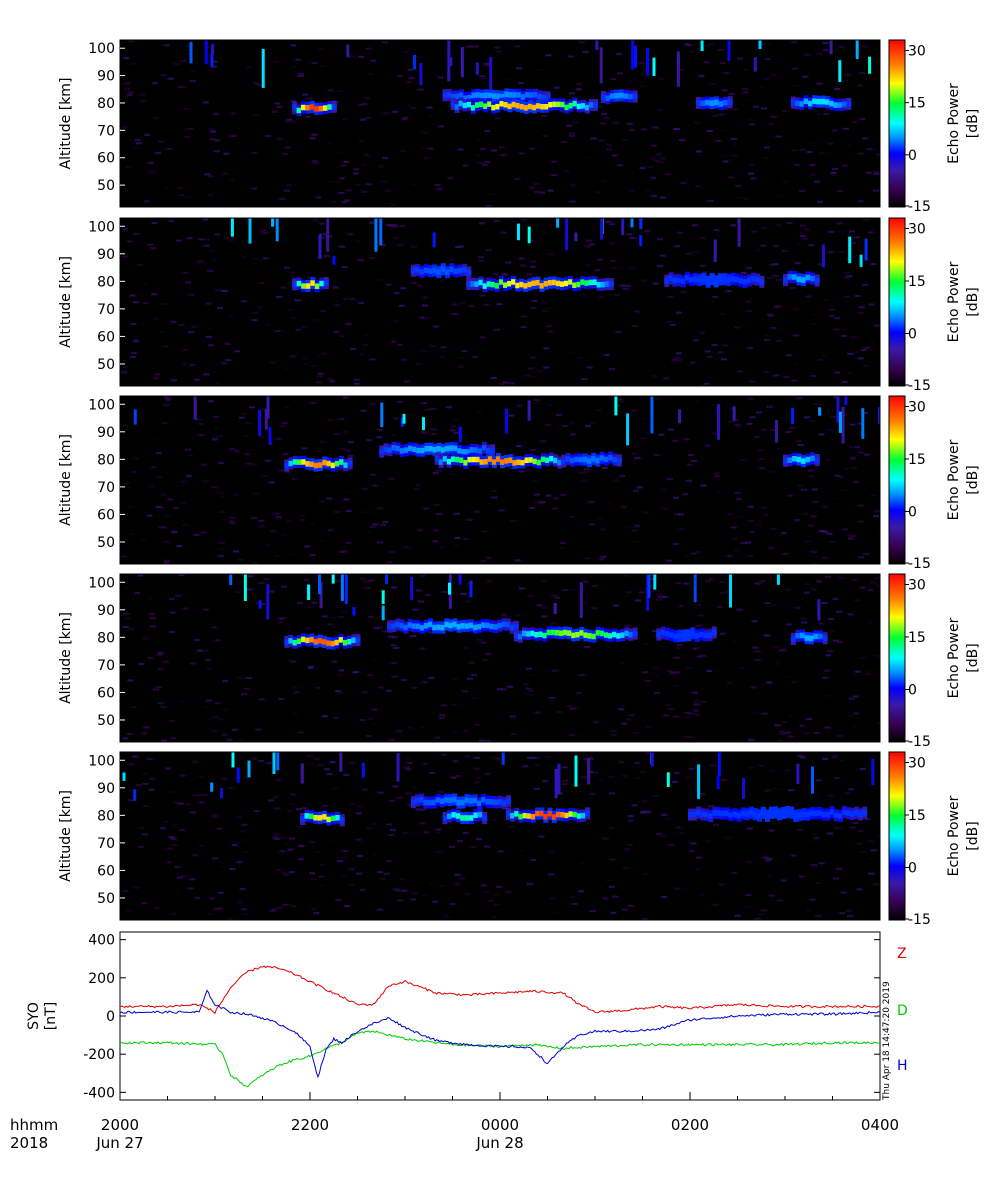 This screenshot has width=1000, height=1204. I want to click on series-group, so click(500, 1026).